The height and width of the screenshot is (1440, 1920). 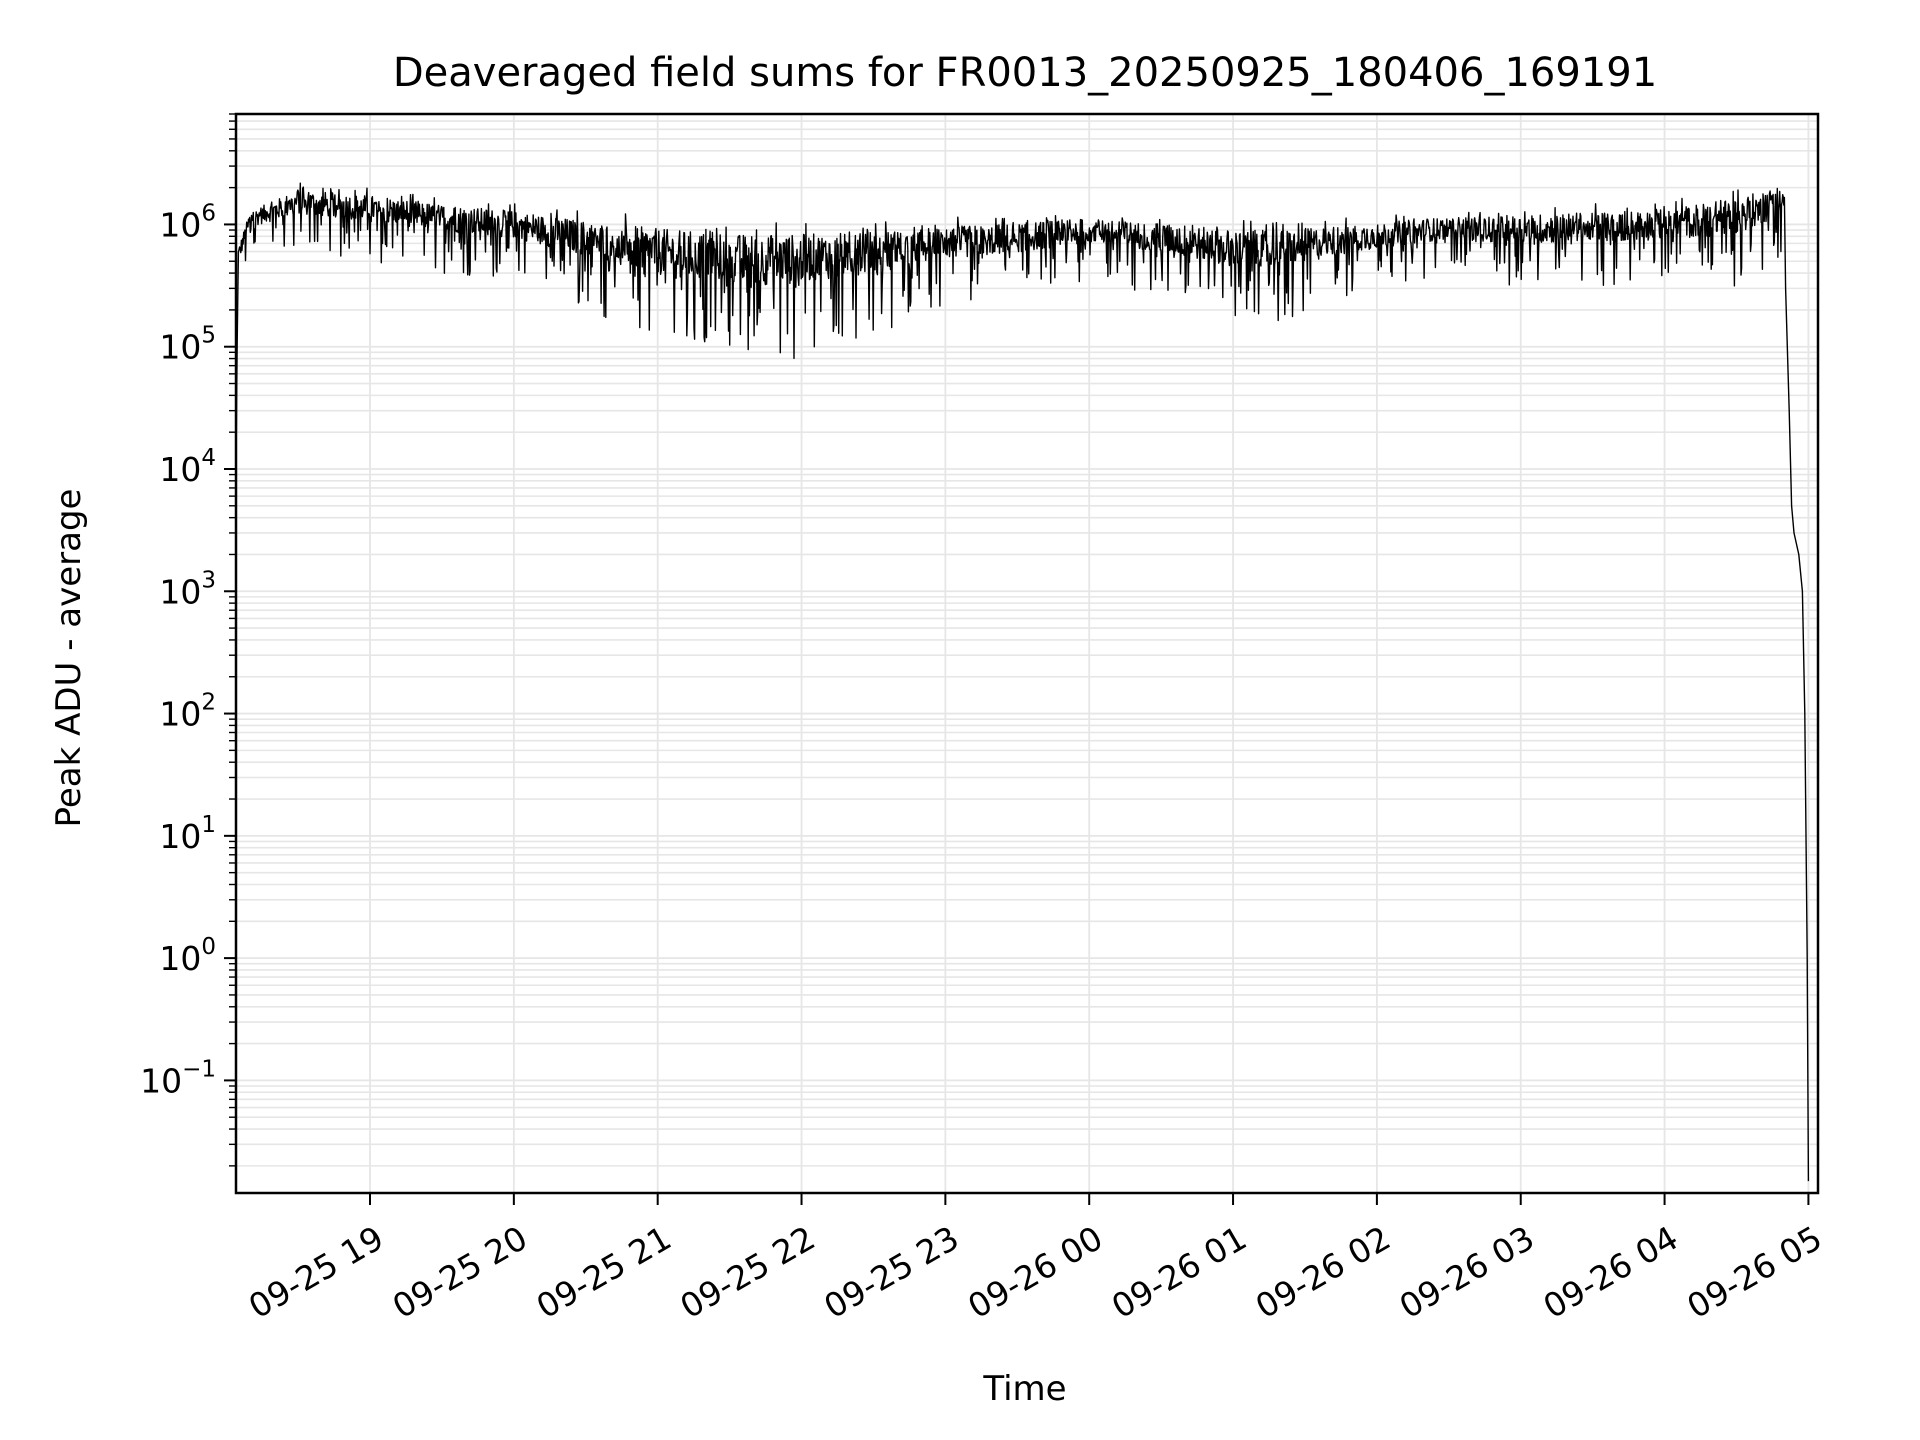 I want to click on y-tick-label: 10², so click(x=187, y=712).